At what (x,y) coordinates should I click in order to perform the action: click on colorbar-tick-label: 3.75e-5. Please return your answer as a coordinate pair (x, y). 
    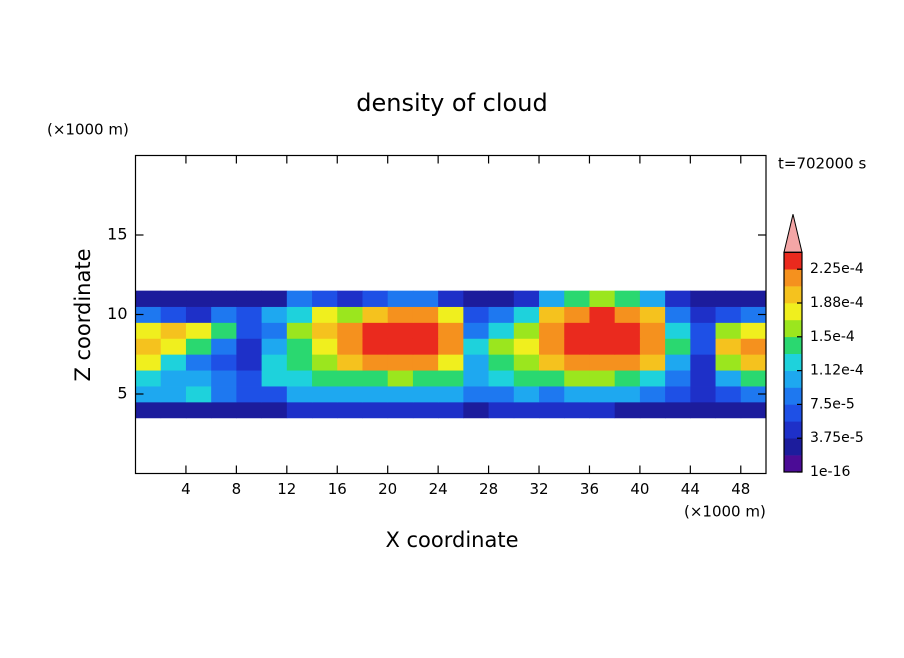
    Looking at the image, I should click on (837, 438).